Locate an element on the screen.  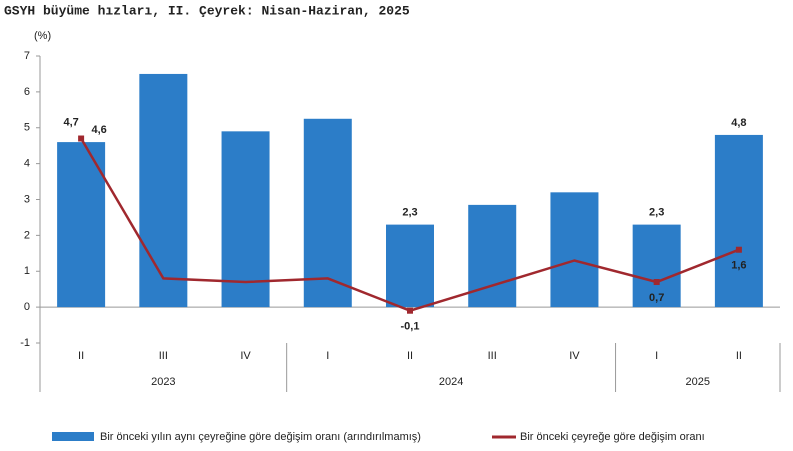
y-tick-label: 6 is located at coordinates (27, 92).